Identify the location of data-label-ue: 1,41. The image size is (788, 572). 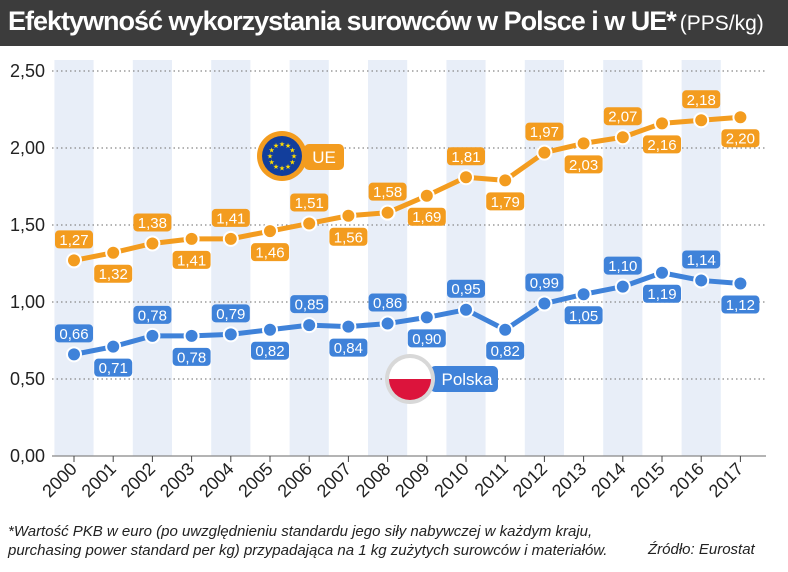
(230, 217).